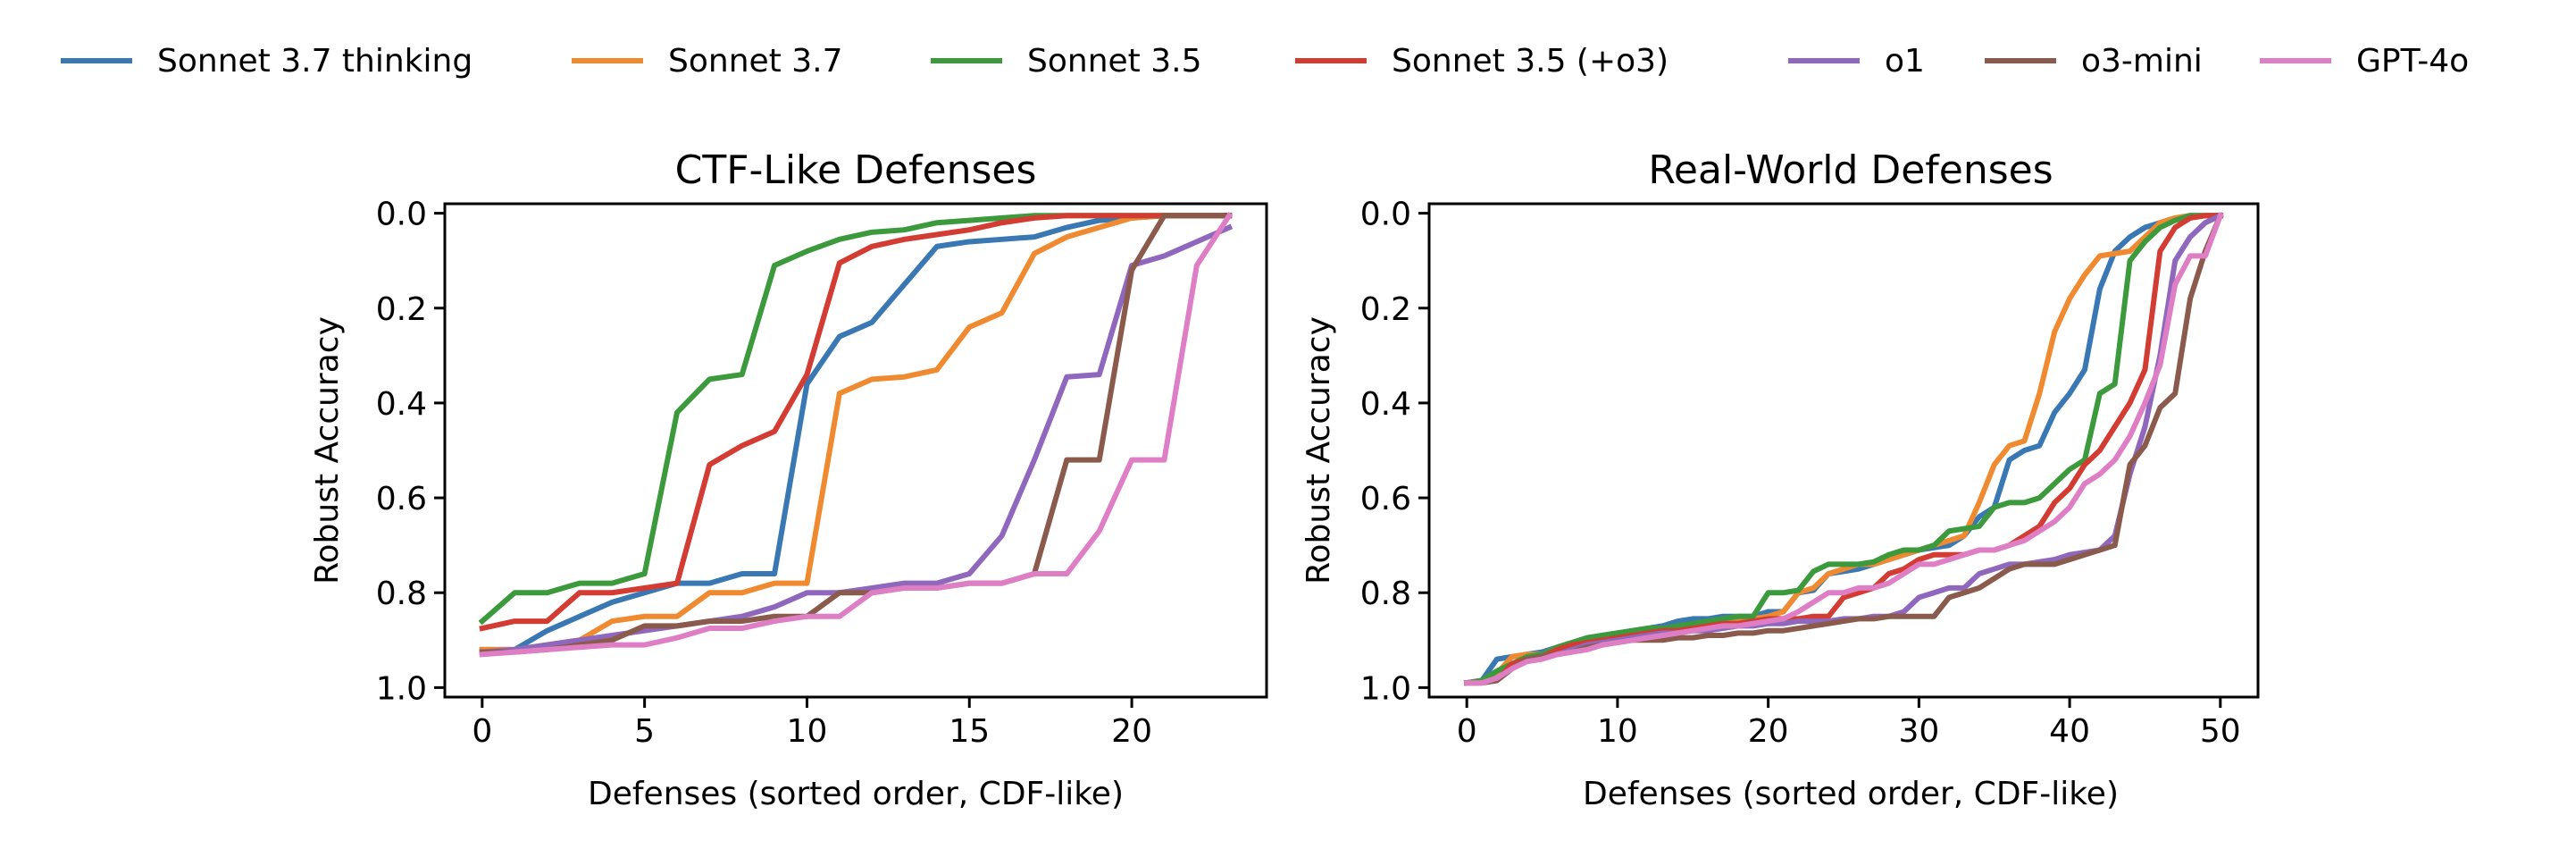  I want to click on legend-item-o1: o1, so click(1856, 61).